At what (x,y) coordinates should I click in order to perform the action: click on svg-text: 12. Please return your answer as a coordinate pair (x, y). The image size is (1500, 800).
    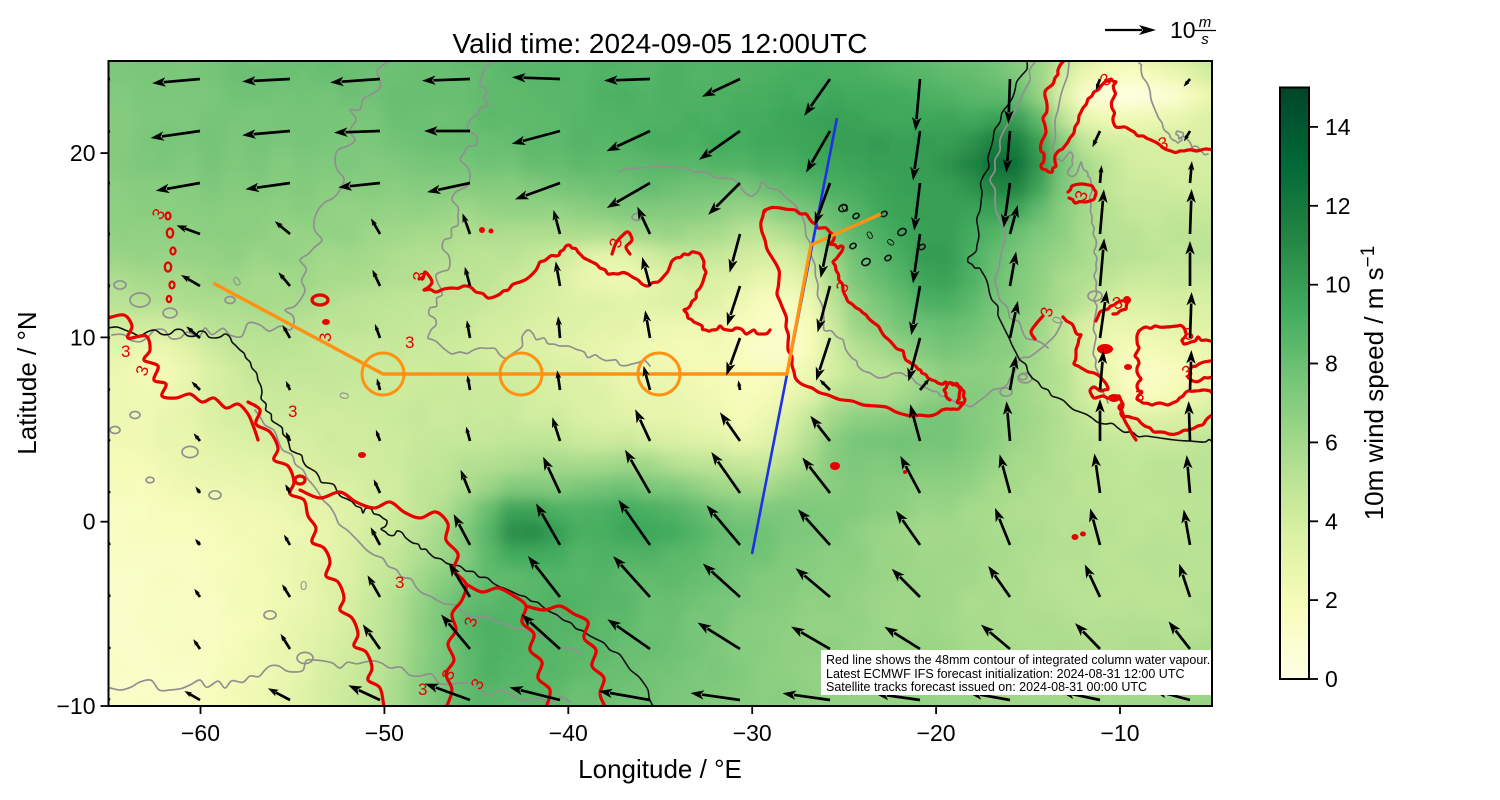
    Looking at the image, I should click on (1338, 206).